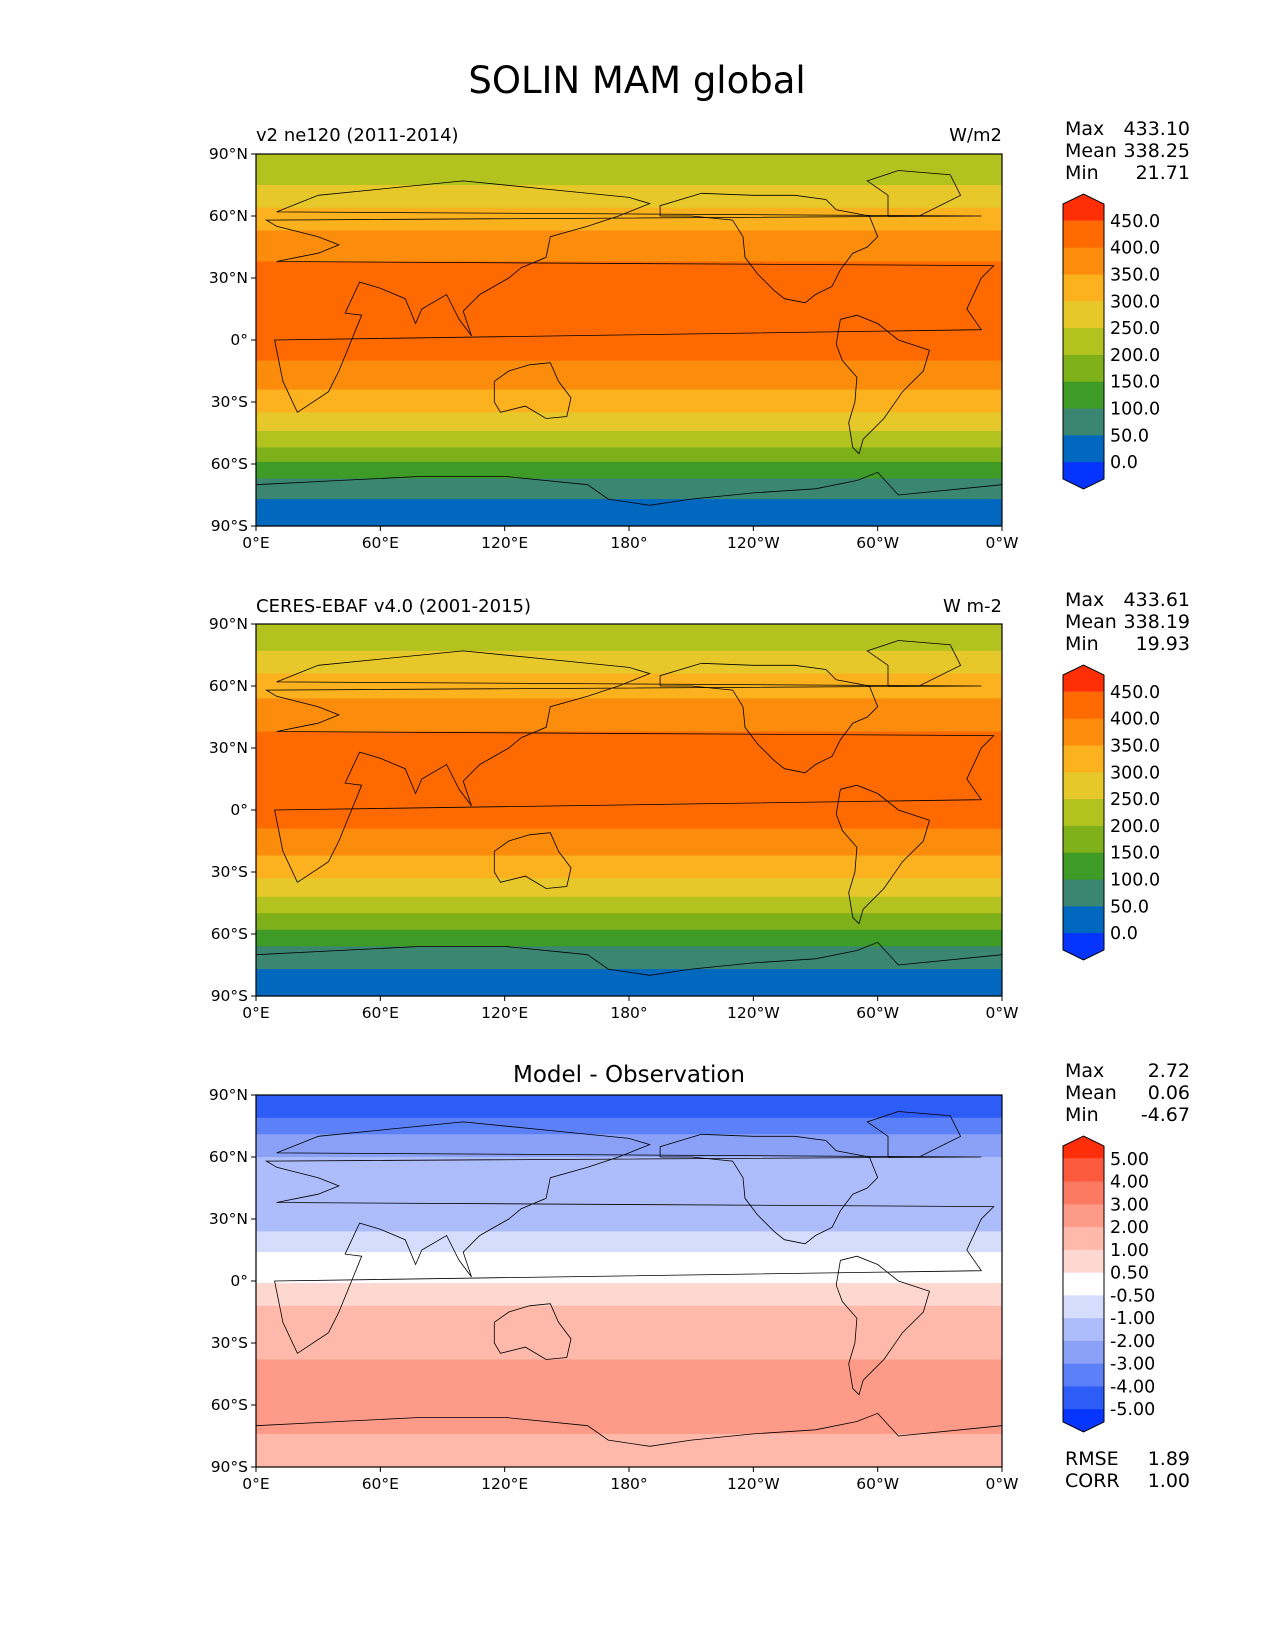 The height and width of the screenshot is (1650, 1275). I want to click on colorbar-label: 5.00, so click(1129, 1160).